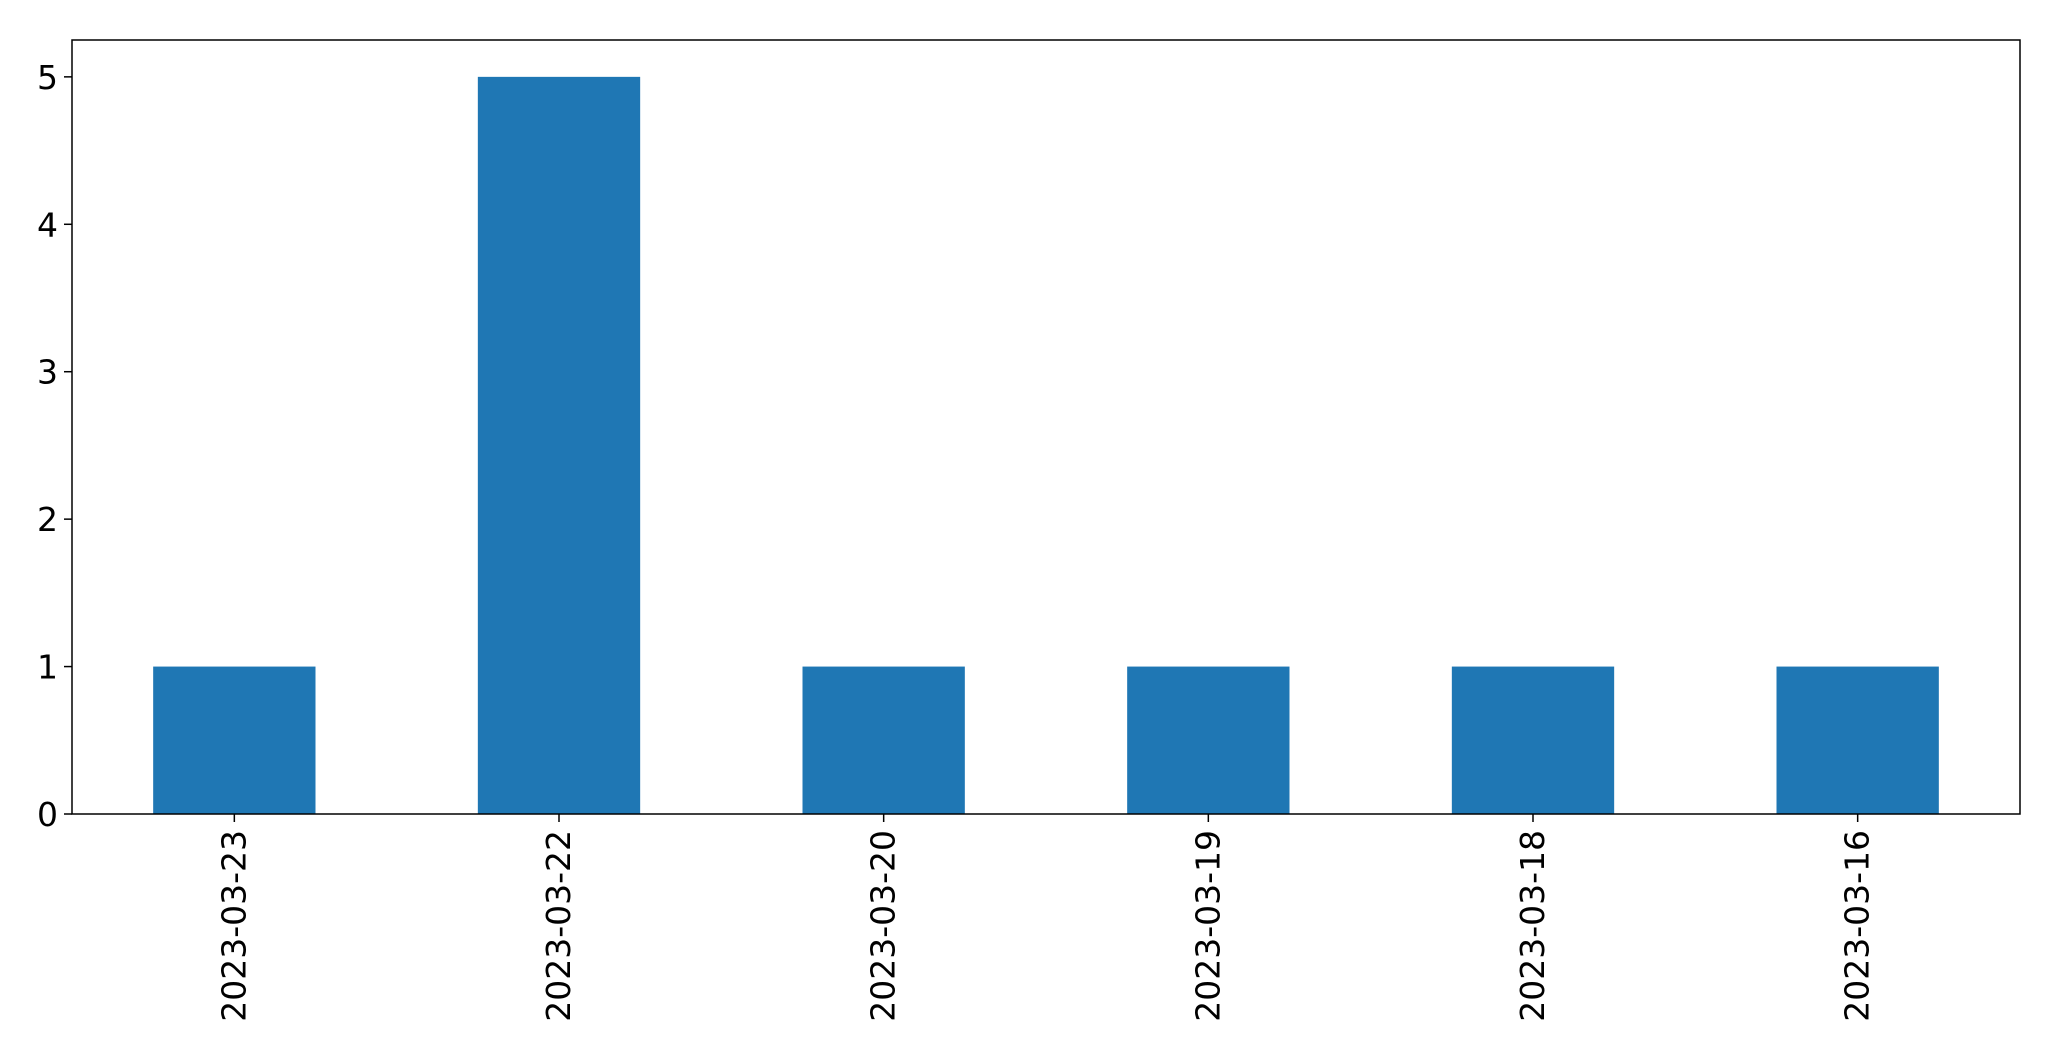  Describe the element at coordinates (47, 77) in the screenshot. I see `y-tick-label: 5` at that location.